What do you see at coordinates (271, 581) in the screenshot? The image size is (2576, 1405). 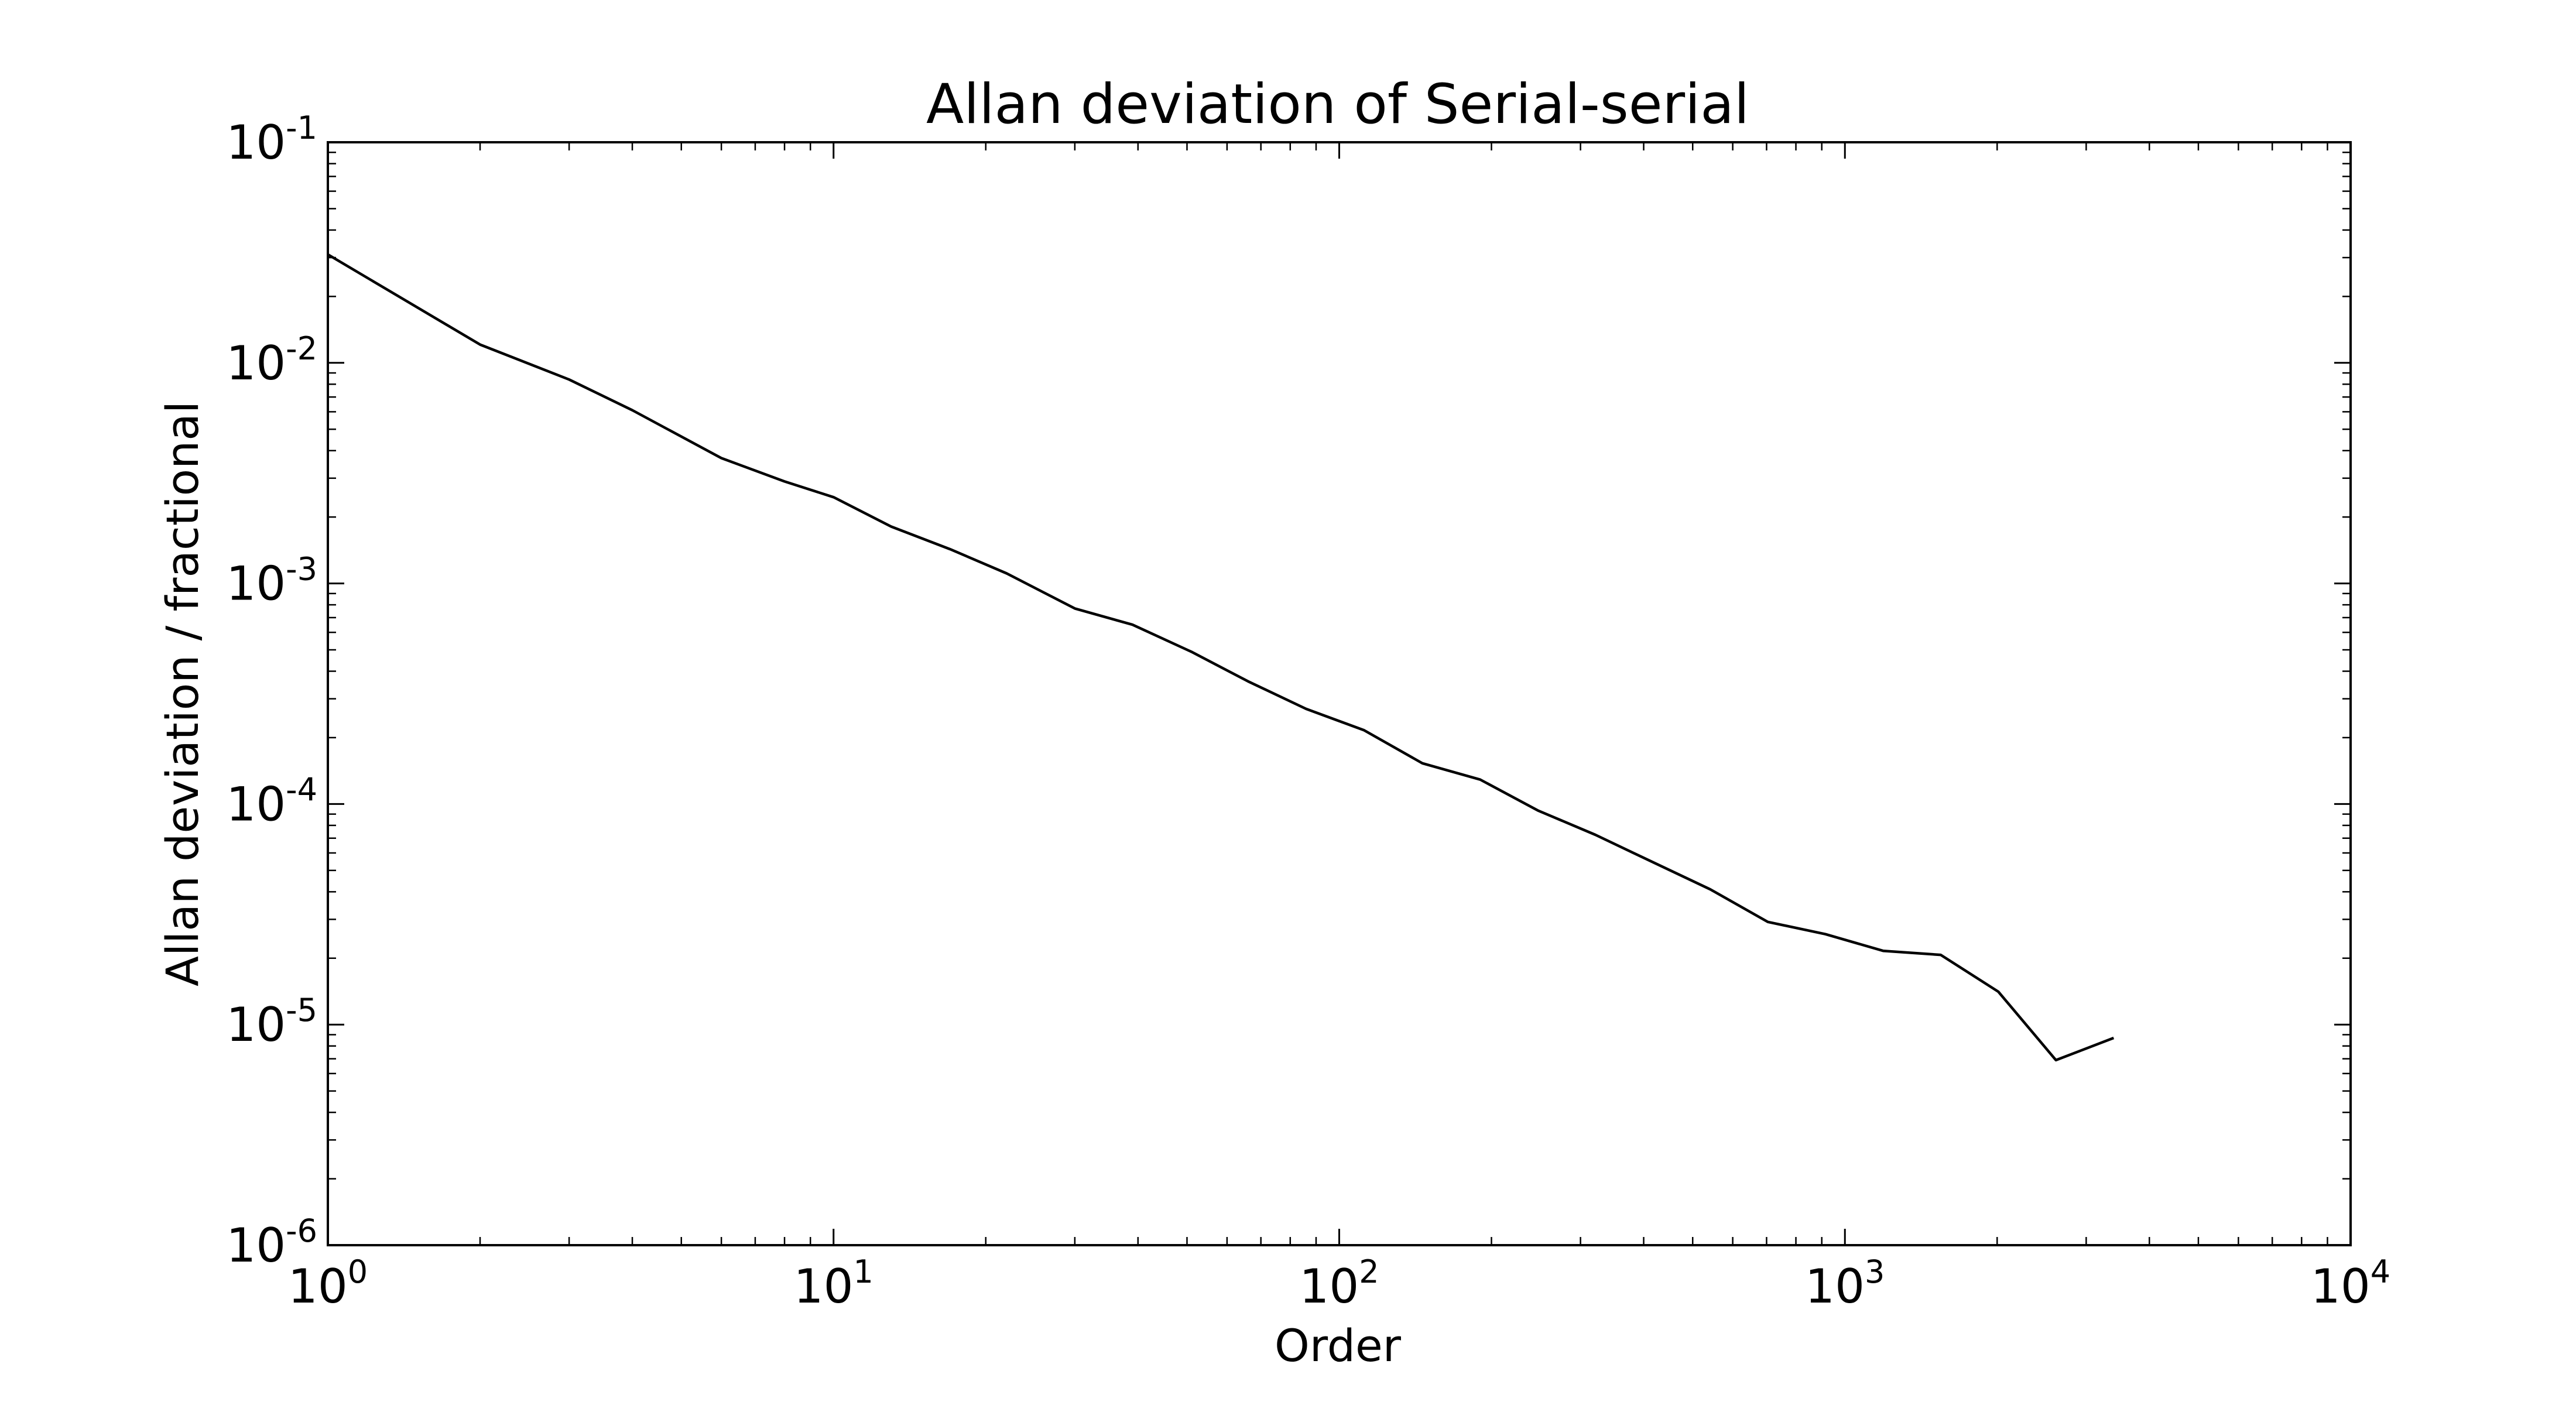 I see `y-tick-label: 10⁻³` at bounding box center [271, 581].